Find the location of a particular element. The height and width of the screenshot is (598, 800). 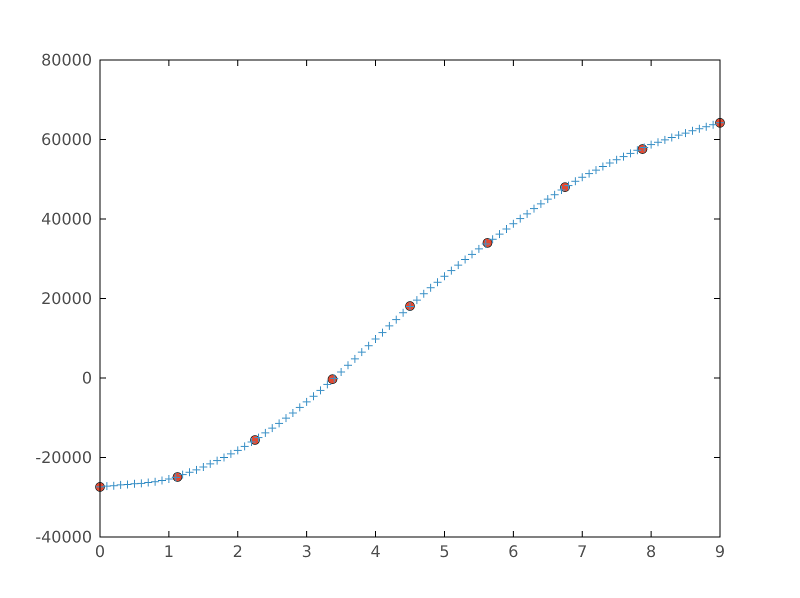

y-tick-label: 80000 is located at coordinates (66, 60).